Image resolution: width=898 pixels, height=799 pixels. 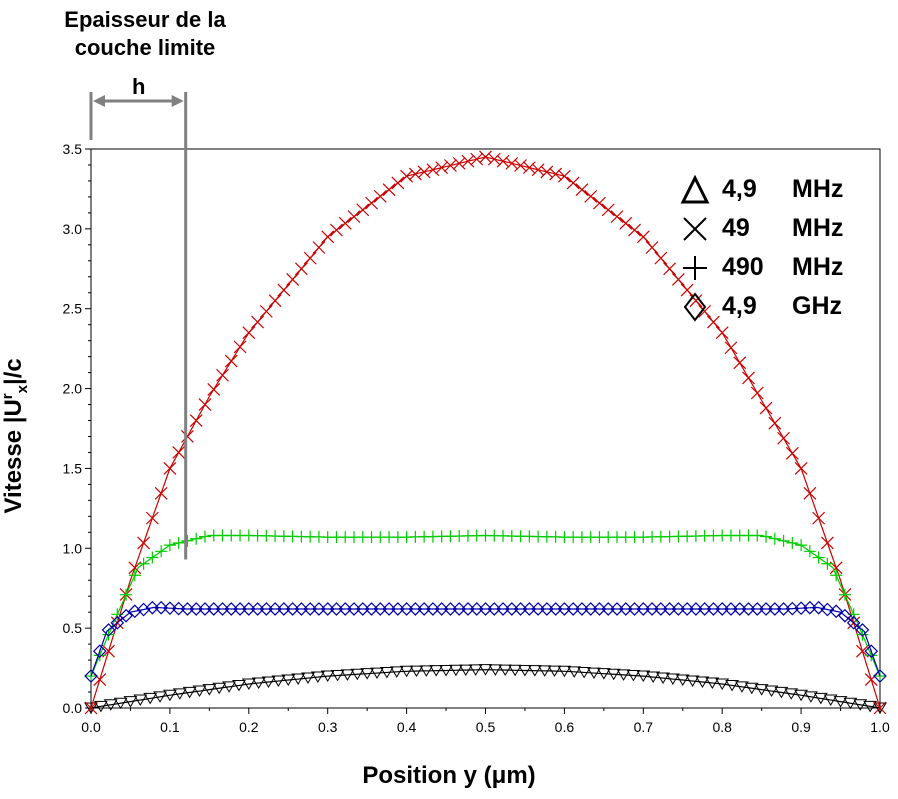 What do you see at coordinates (722, 727) in the screenshot?
I see `x-tick-label: 0.8` at bounding box center [722, 727].